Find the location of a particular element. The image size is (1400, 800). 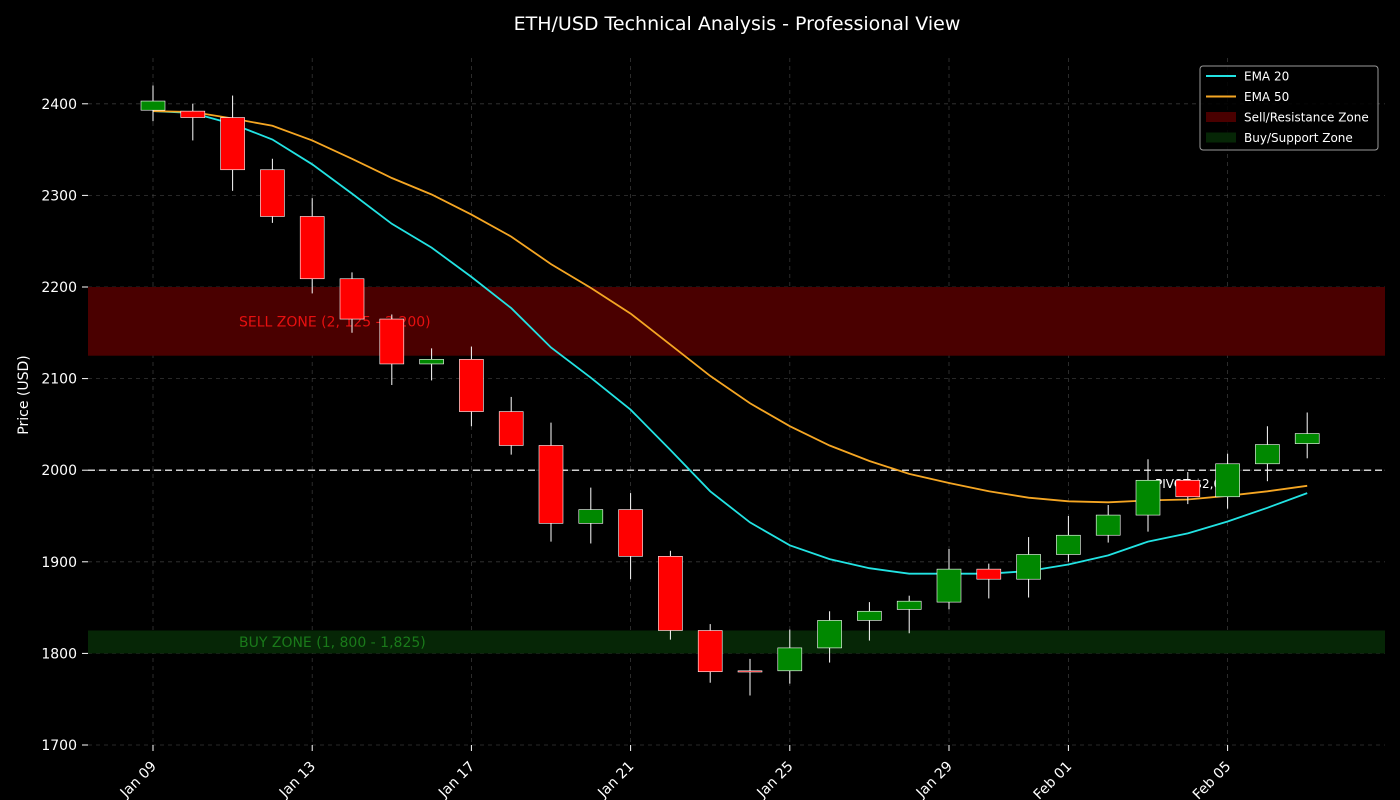

y-tick-label: 2400 is located at coordinates (59, 105).